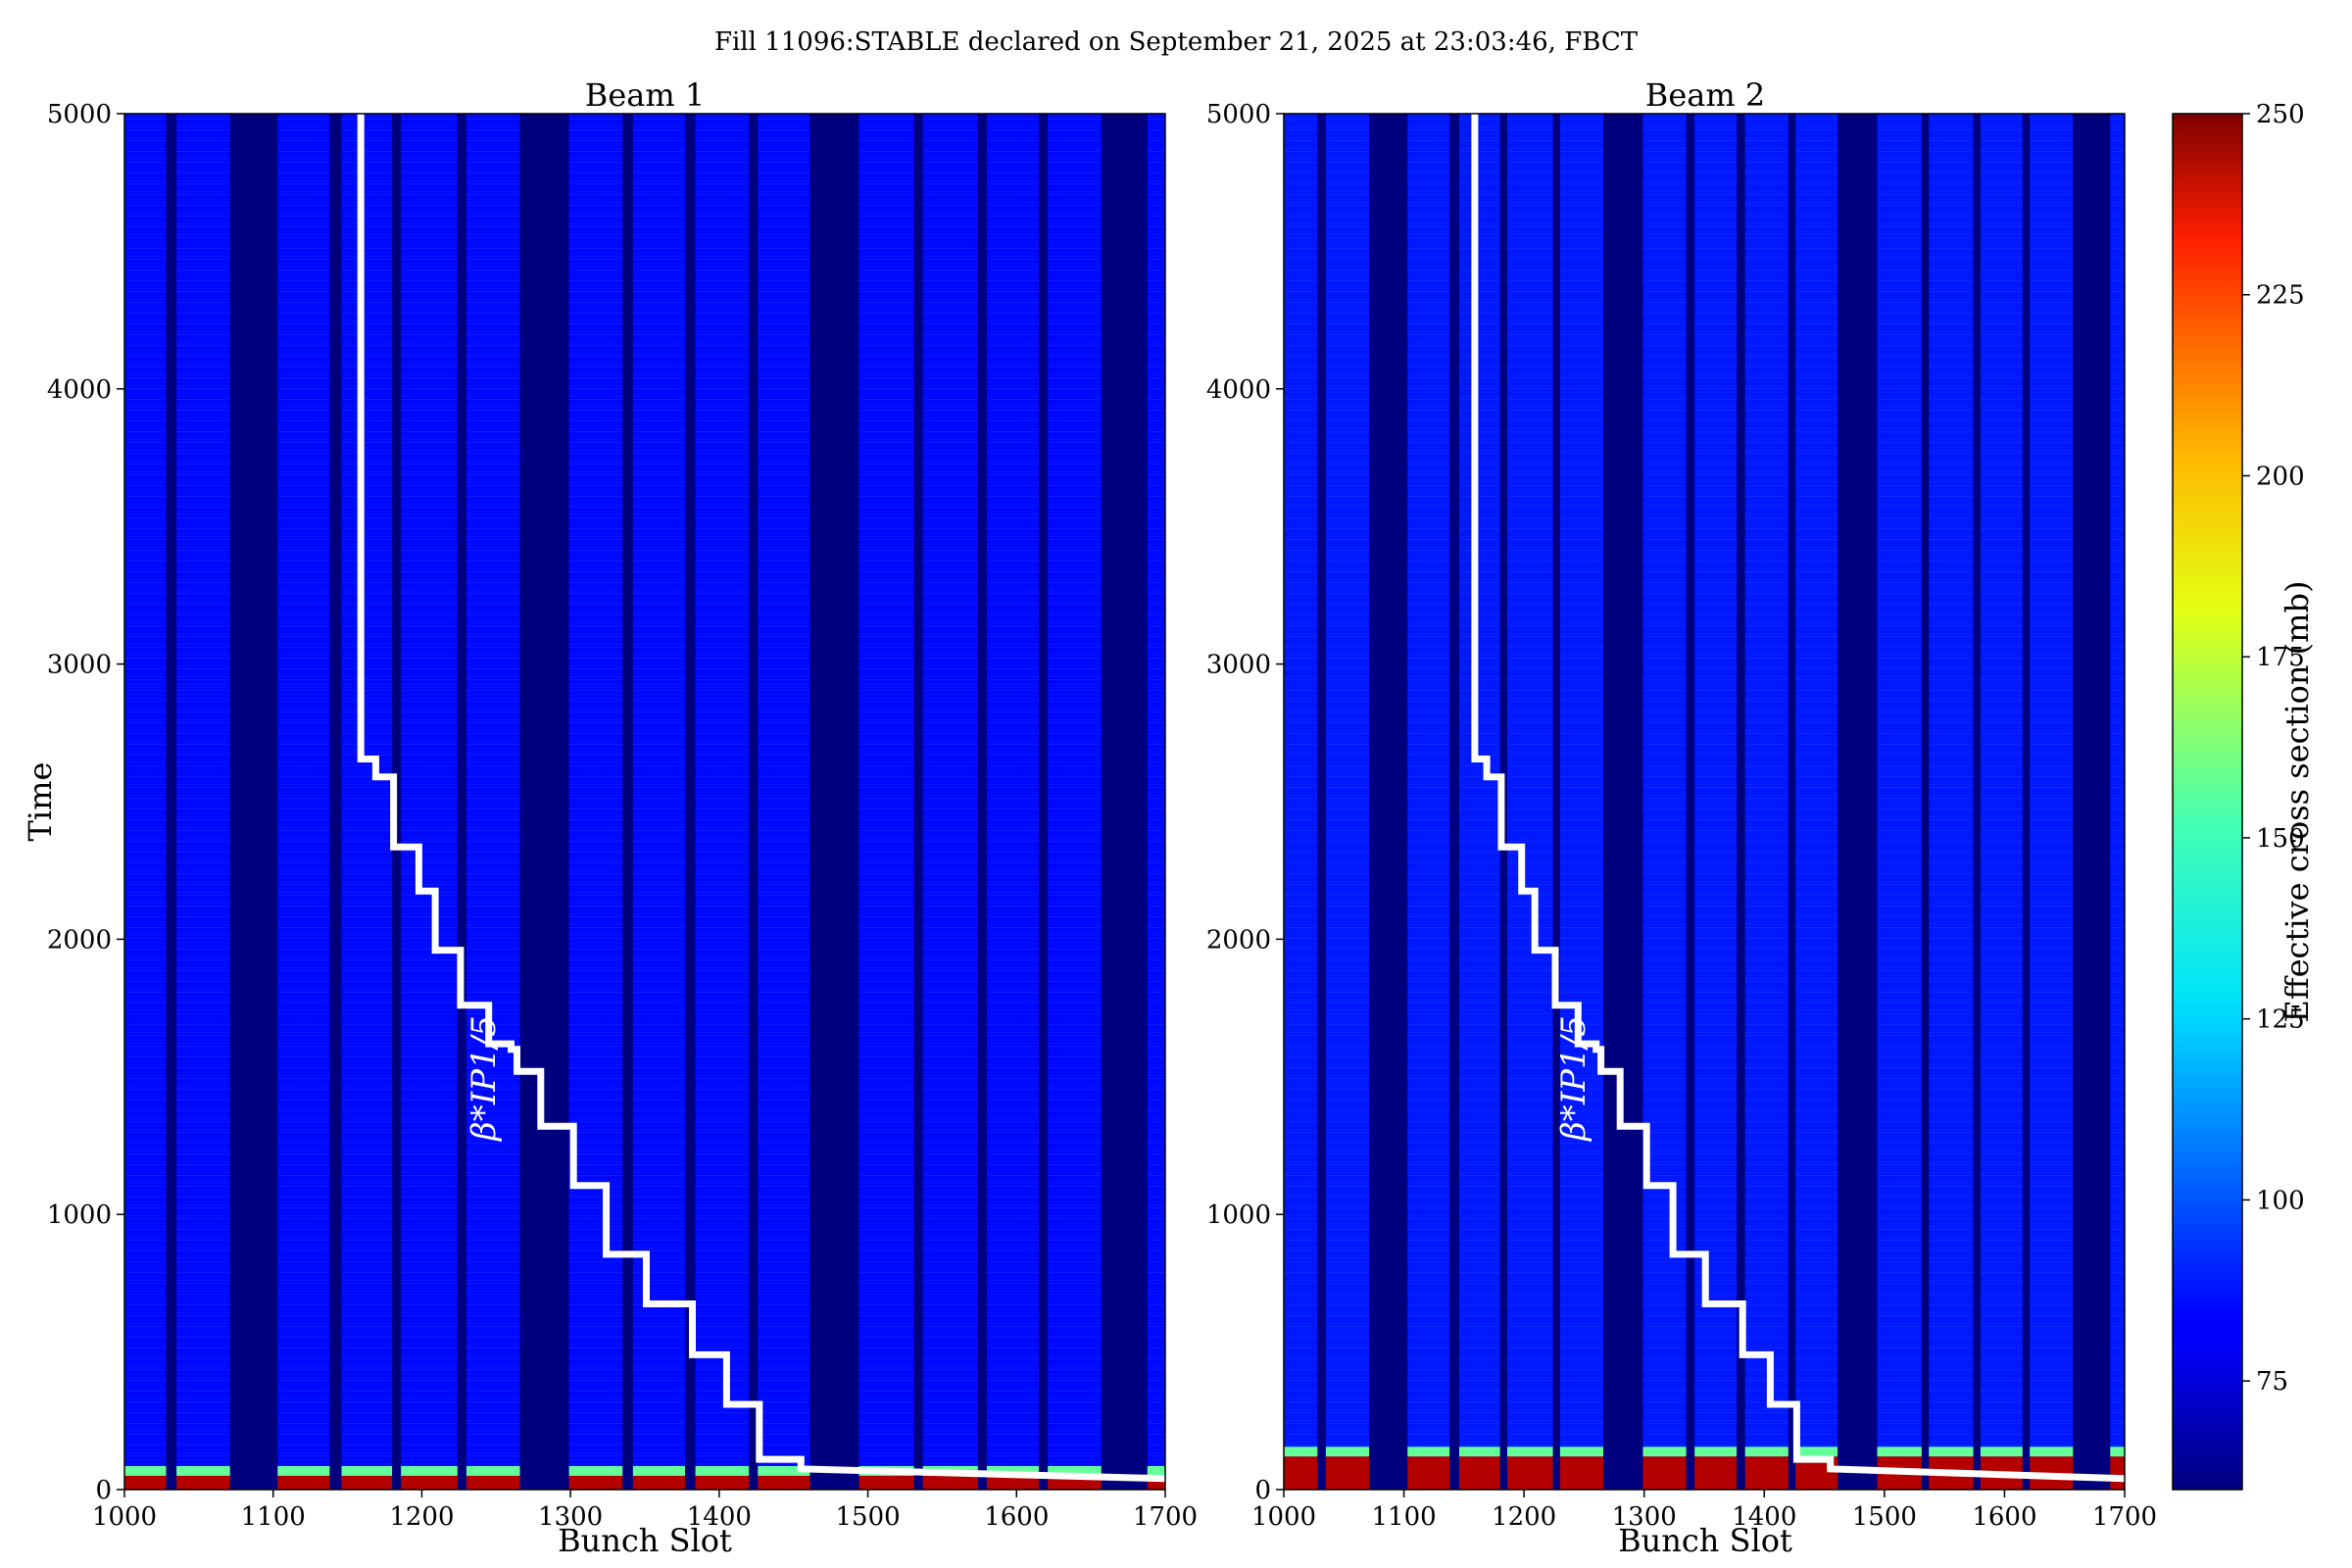 The height and width of the screenshot is (1568, 2352). Describe the element at coordinates (1245, 802) in the screenshot. I see `beam-2-y-ticks: 0 1000 2000 3000 4000 5000` at that location.